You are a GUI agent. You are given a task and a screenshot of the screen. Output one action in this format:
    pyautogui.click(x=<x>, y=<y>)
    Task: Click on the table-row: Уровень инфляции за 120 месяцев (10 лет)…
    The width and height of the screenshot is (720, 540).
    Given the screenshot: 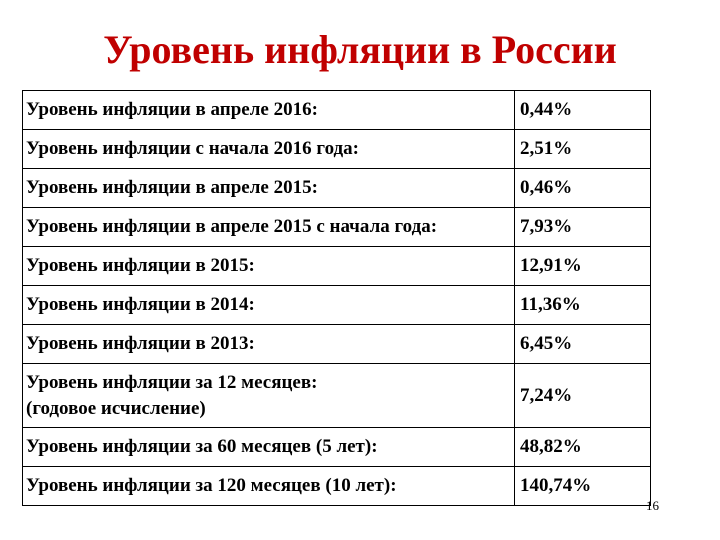 What is the action you would take?
    pyautogui.click(x=336, y=486)
    